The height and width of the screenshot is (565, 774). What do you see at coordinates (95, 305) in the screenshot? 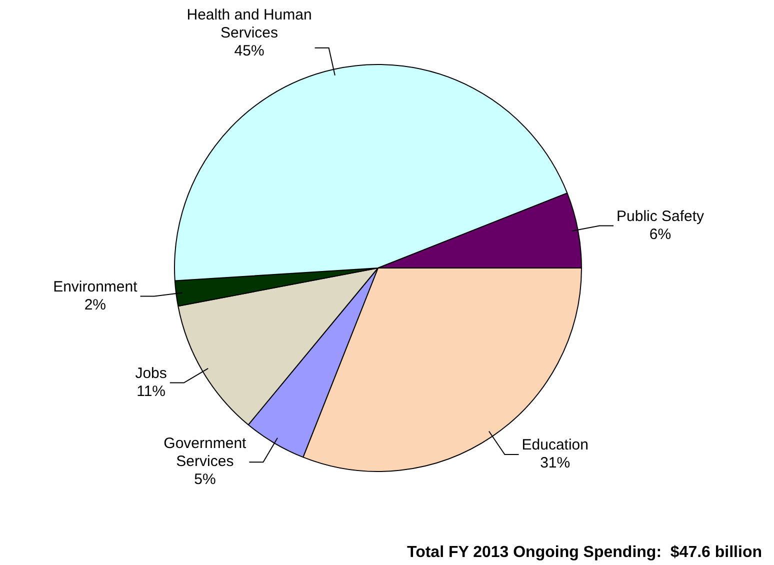
I see `data-label: 2%` at bounding box center [95, 305].